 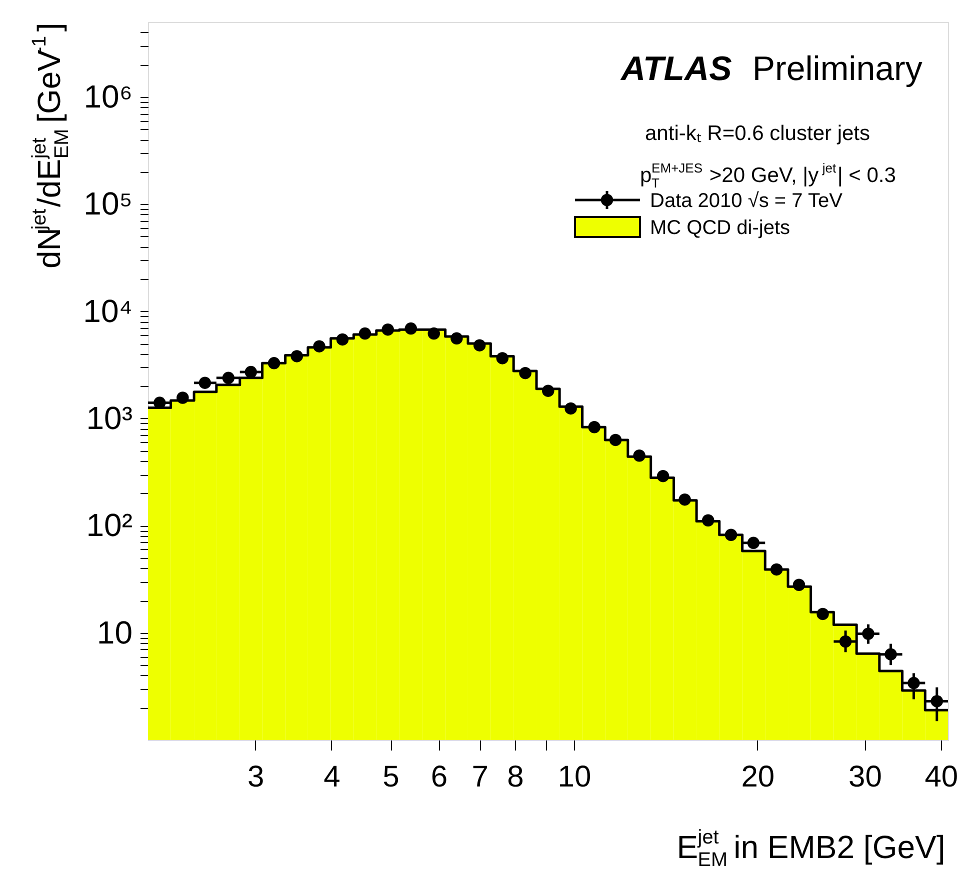 I want to click on x-tick-label: 3, so click(x=255, y=777).